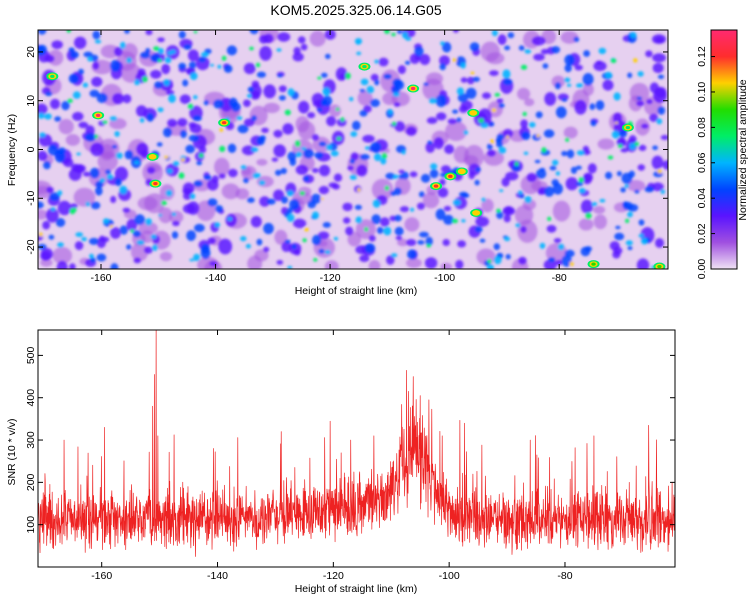 The image size is (750, 600). Describe the element at coordinates (101, 576) in the screenshot. I see `x-tick-label: -160` at that location.